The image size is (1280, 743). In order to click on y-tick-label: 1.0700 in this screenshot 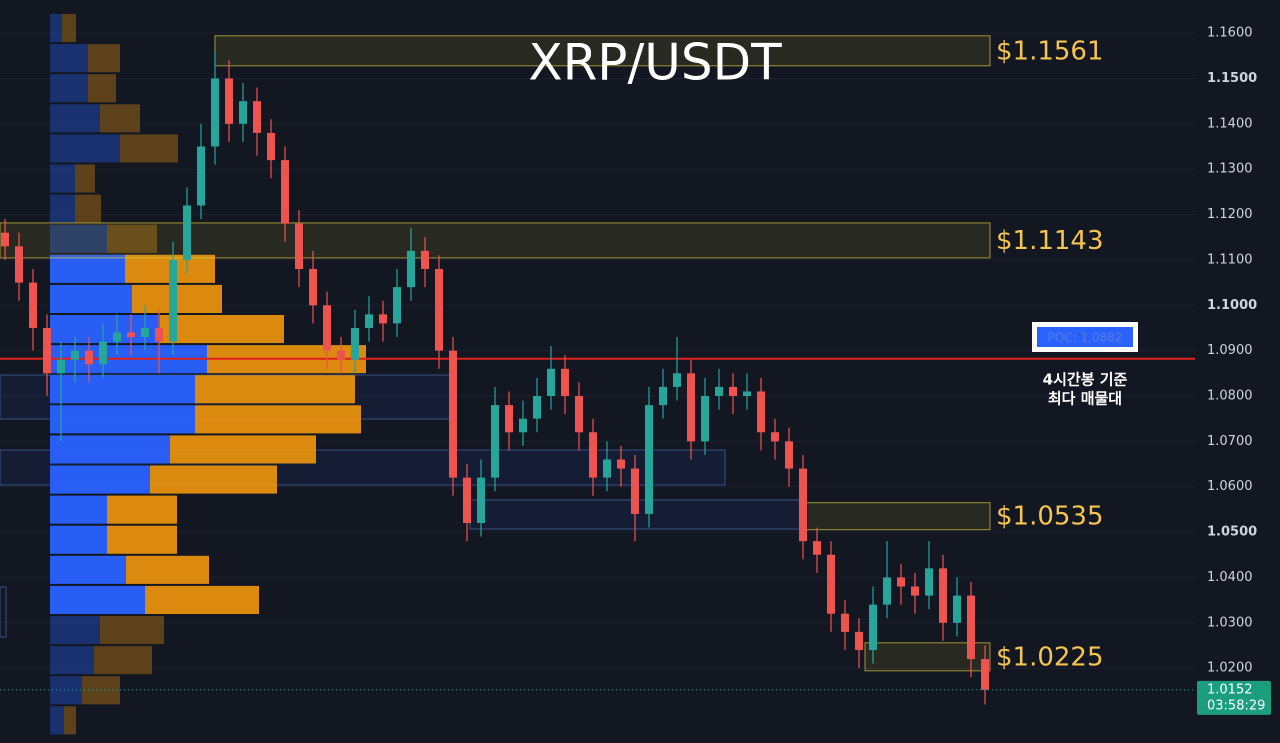, I will do `click(1230, 441)`.